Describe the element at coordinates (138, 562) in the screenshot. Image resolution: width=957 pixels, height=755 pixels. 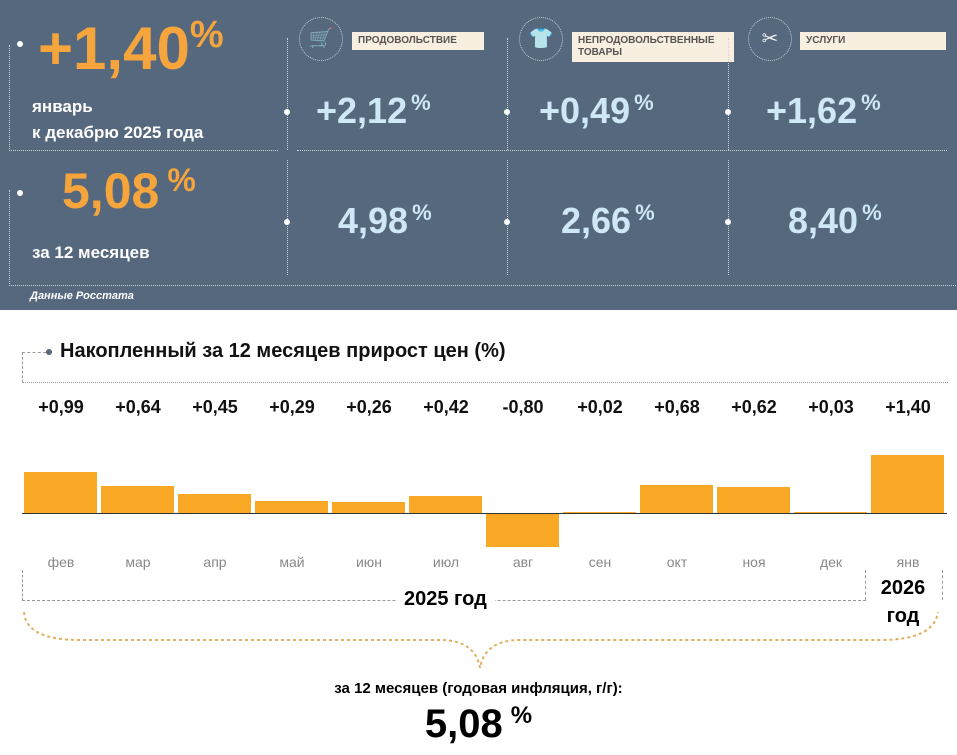
I see `month-label: мар` at that location.